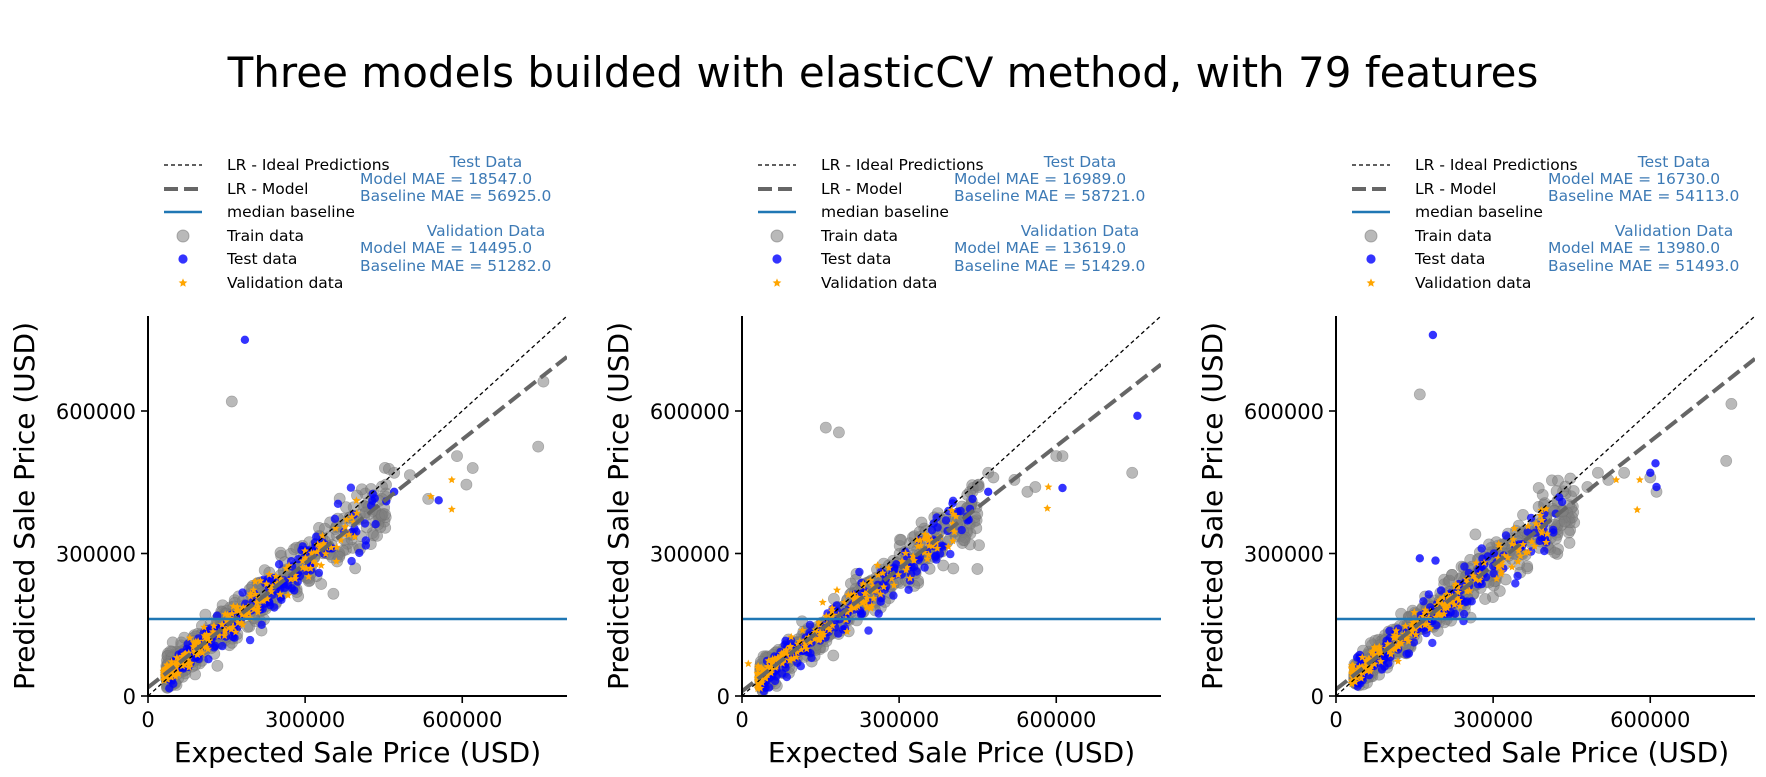  Describe the element at coordinates (1317, 697) in the screenshot. I see `y-tick-label: 0` at that location.